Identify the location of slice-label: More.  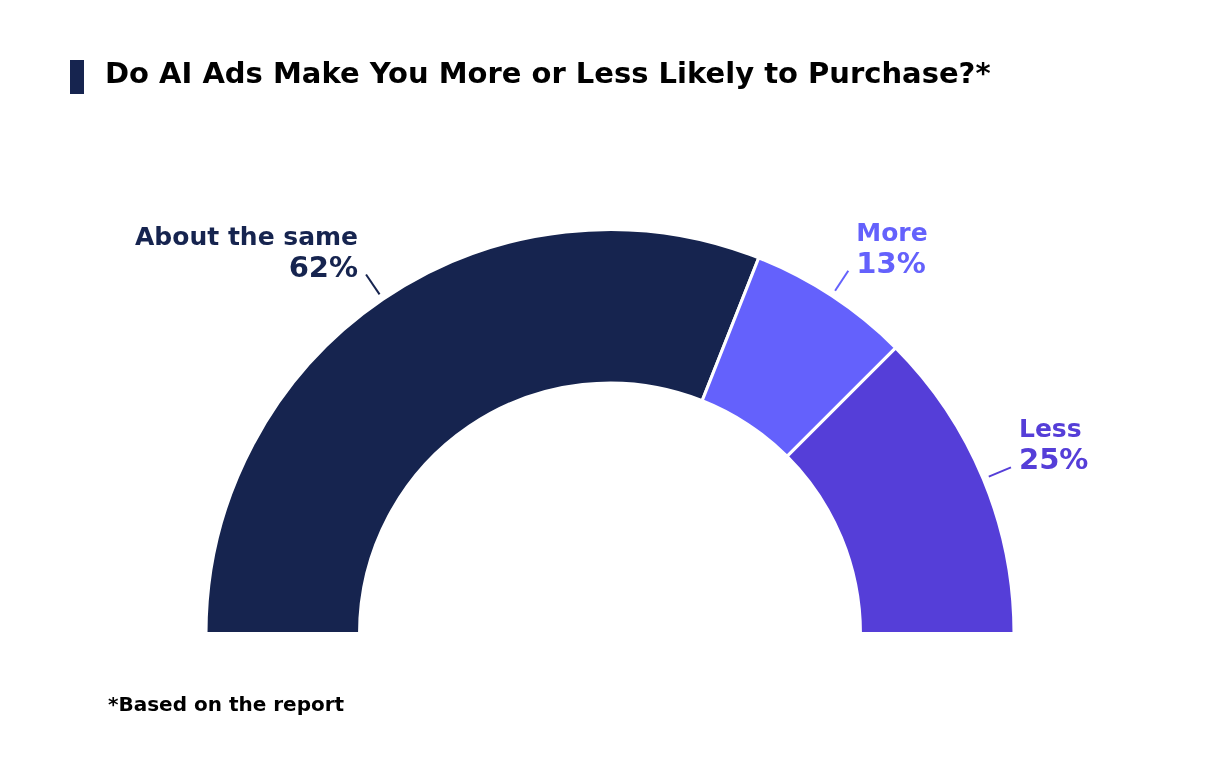
(892, 232).